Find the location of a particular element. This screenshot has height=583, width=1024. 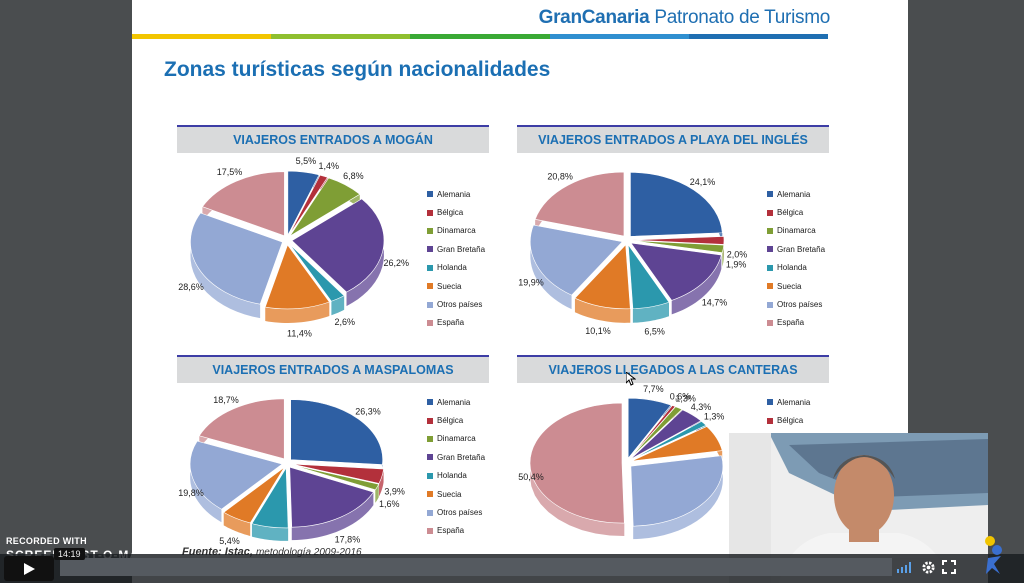

data-label: 11,4% is located at coordinates (299, 333).